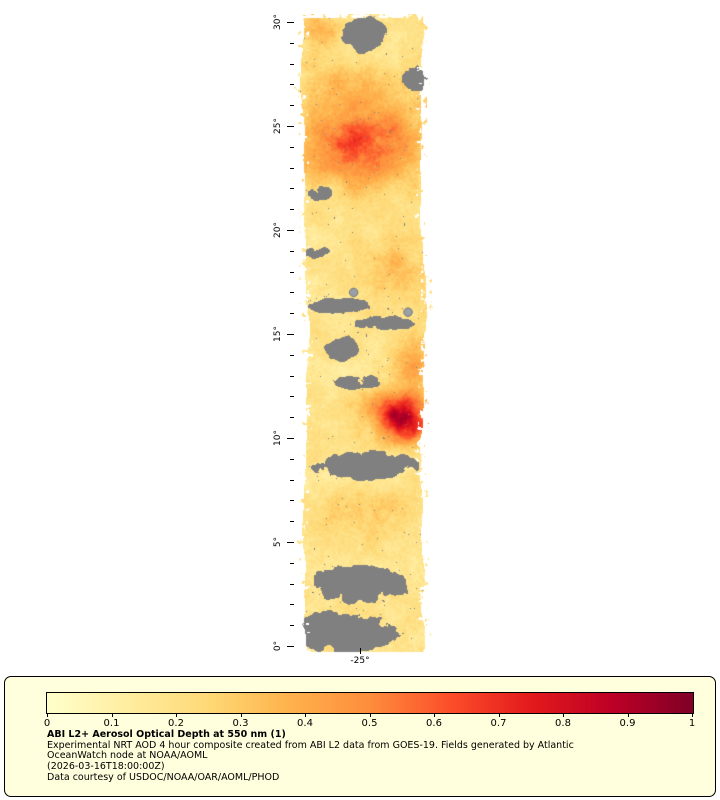  Describe the element at coordinates (360, 661) in the screenshot. I see `lon-tick-label: -25°` at that location.